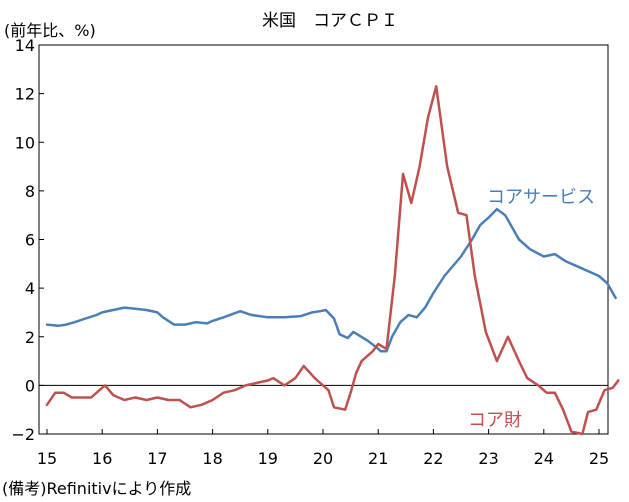  What do you see at coordinates (378, 458) in the screenshot?
I see `x-tick-label: 21` at bounding box center [378, 458].